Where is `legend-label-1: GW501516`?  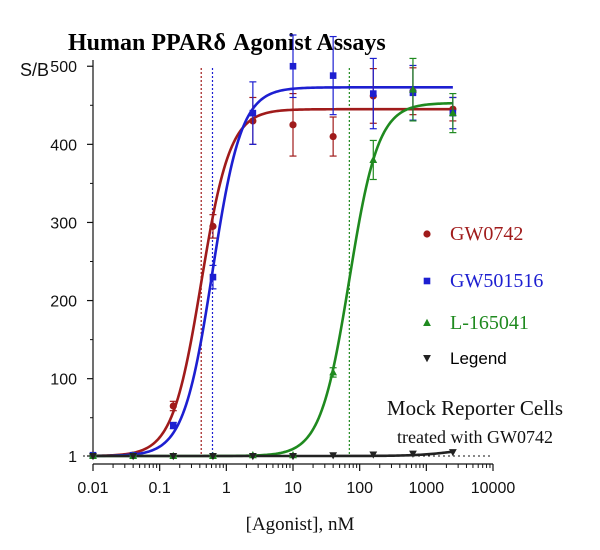 legend-label-1: GW501516 is located at coordinates (496, 281).